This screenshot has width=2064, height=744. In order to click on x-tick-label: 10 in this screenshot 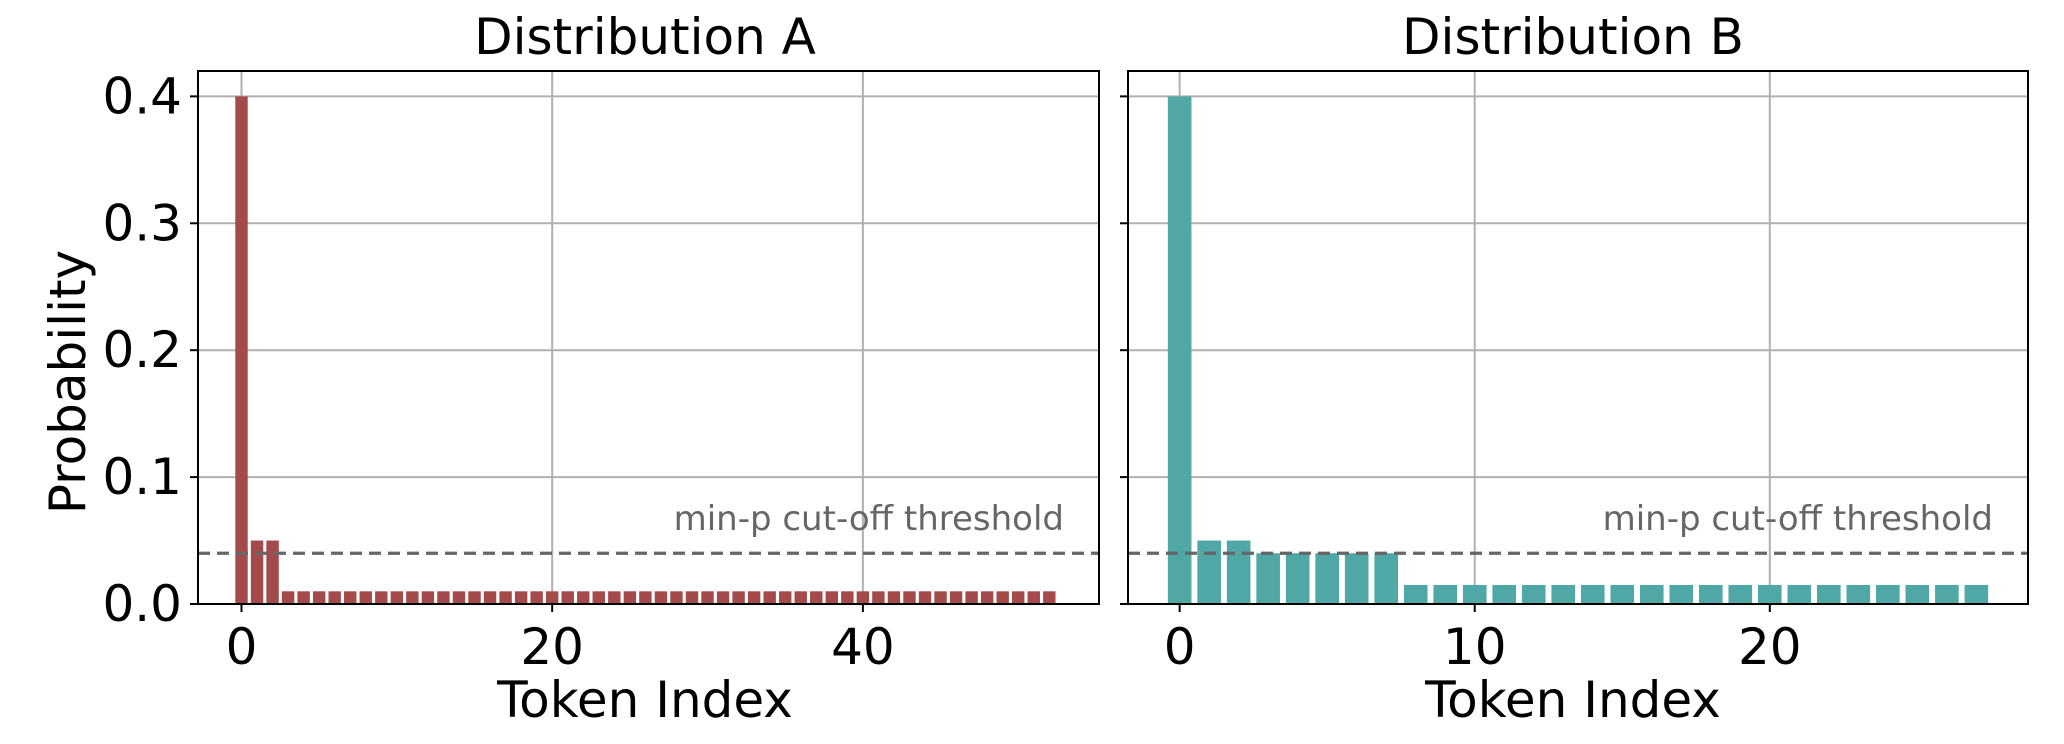, I will do `click(1475, 647)`.